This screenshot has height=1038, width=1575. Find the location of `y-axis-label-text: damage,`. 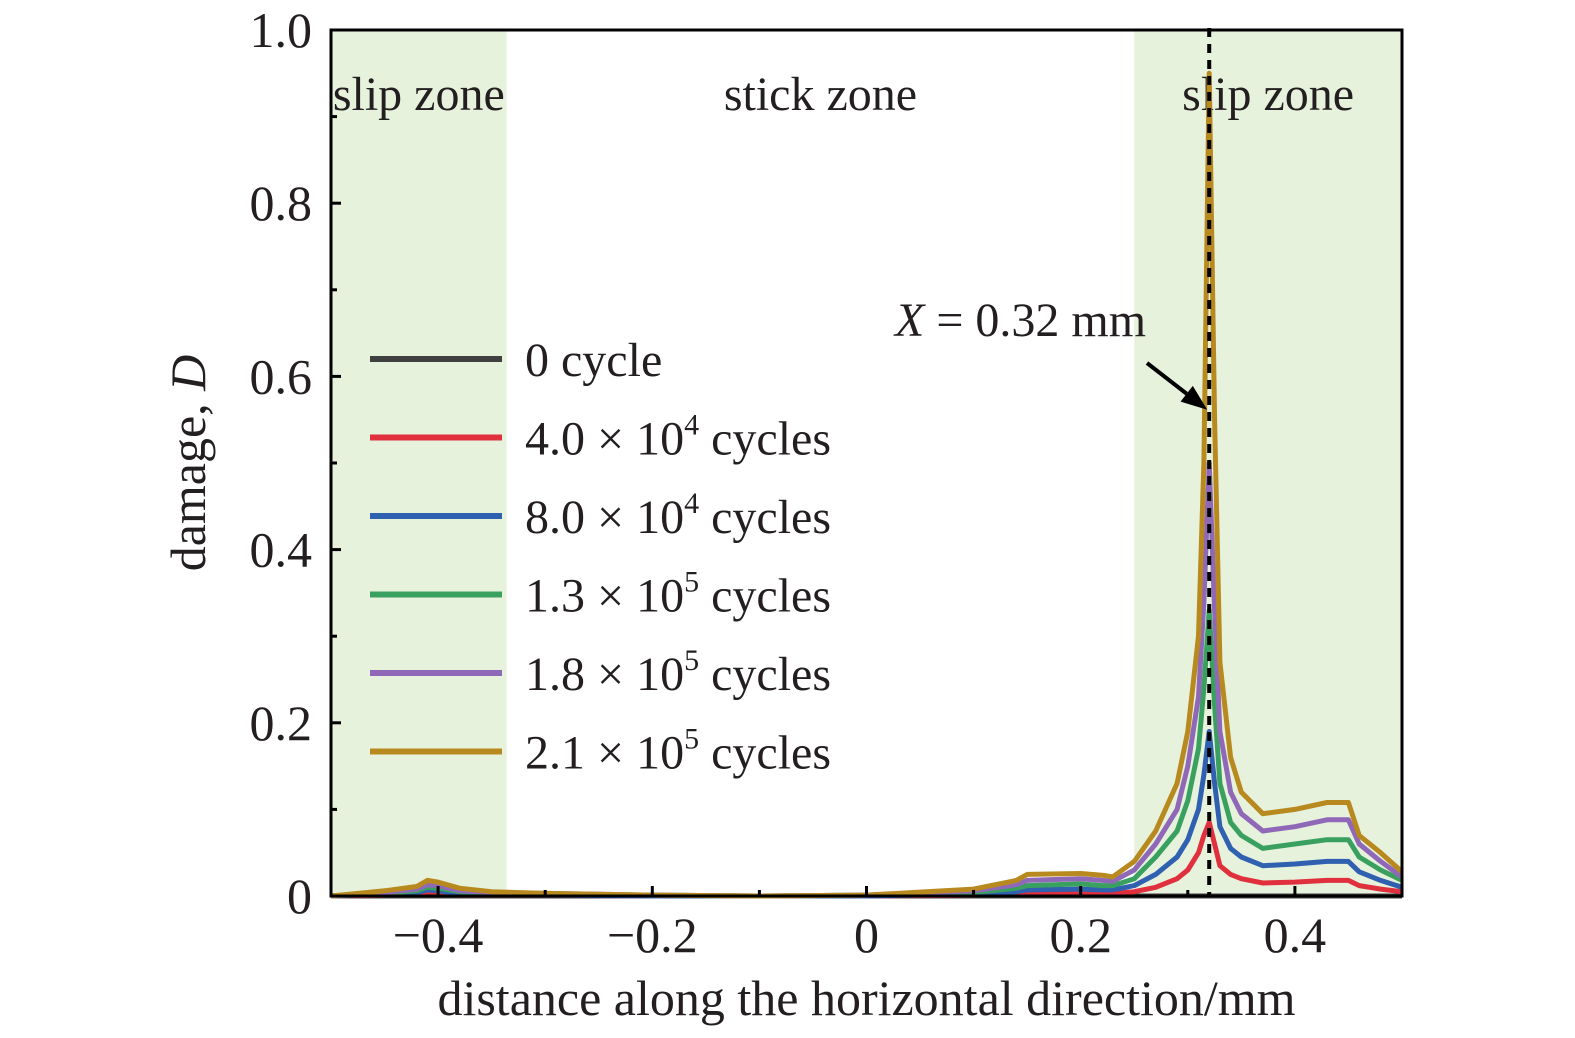

y-axis-label-text: damage, is located at coordinates (188, 481).